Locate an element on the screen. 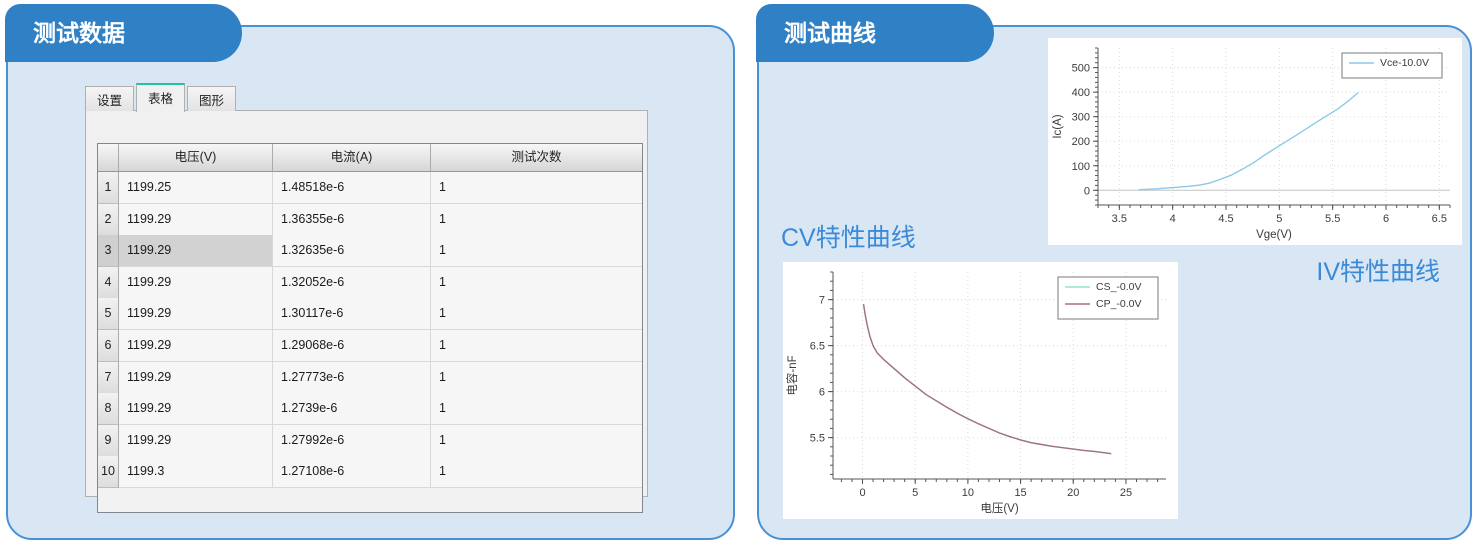 Image resolution: width=1484 pixels, height=546 pixels. table-cell: 1.27992e-6 is located at coordinates (352, 440).